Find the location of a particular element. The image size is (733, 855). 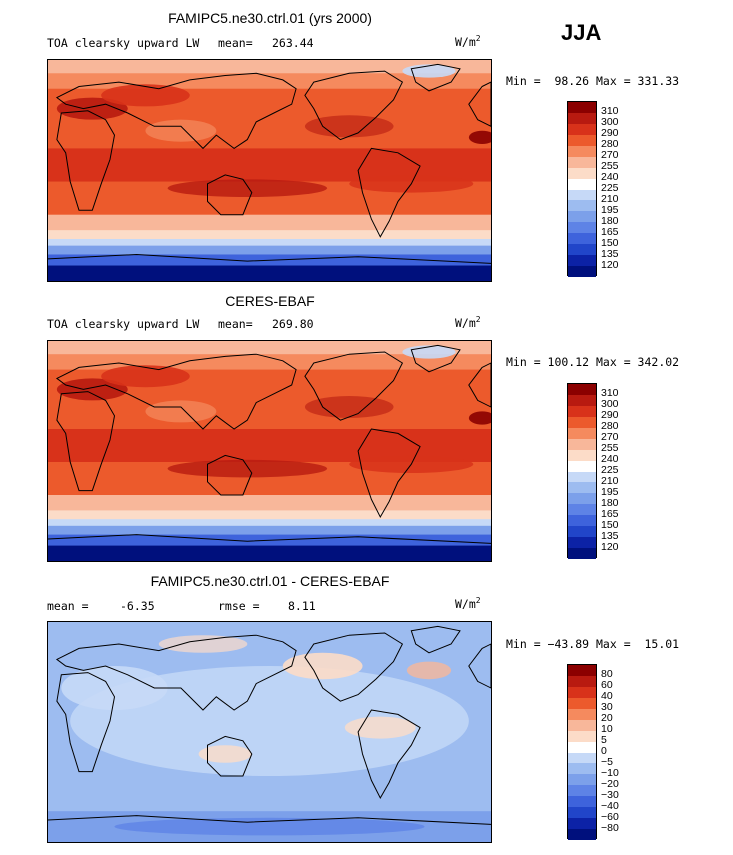

panel-obs-minmax: Min = 100.12 Max = 342.02 is located at coordinates (593, 362).